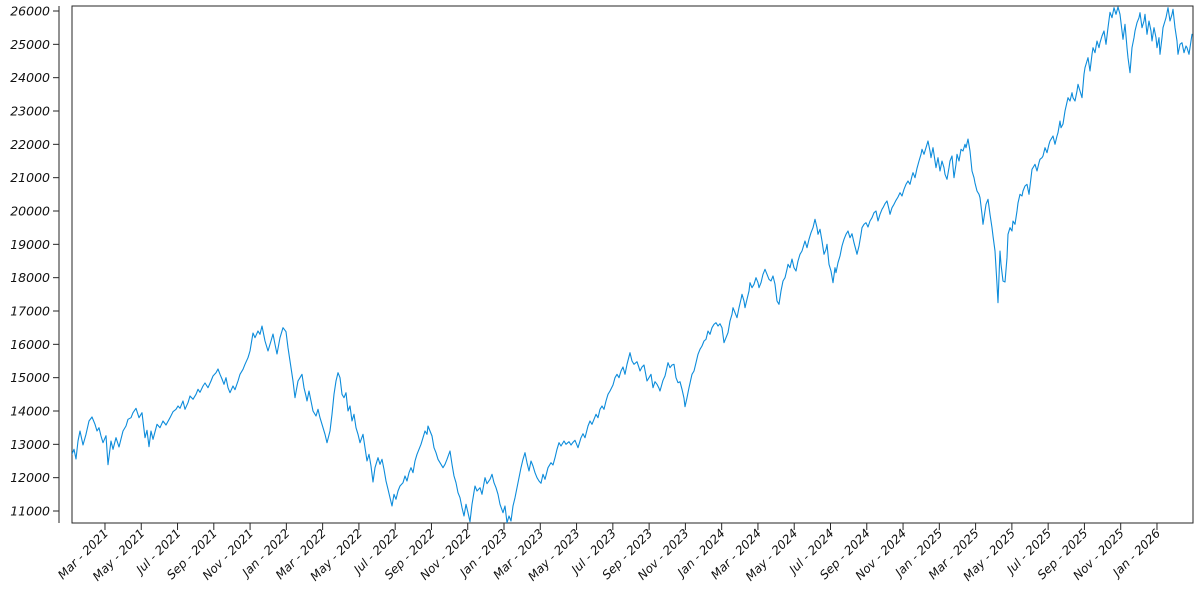 The width and height of the screenshot is (1200, 600). I want to click on y-tick-label: 26000, so click(30, 11).